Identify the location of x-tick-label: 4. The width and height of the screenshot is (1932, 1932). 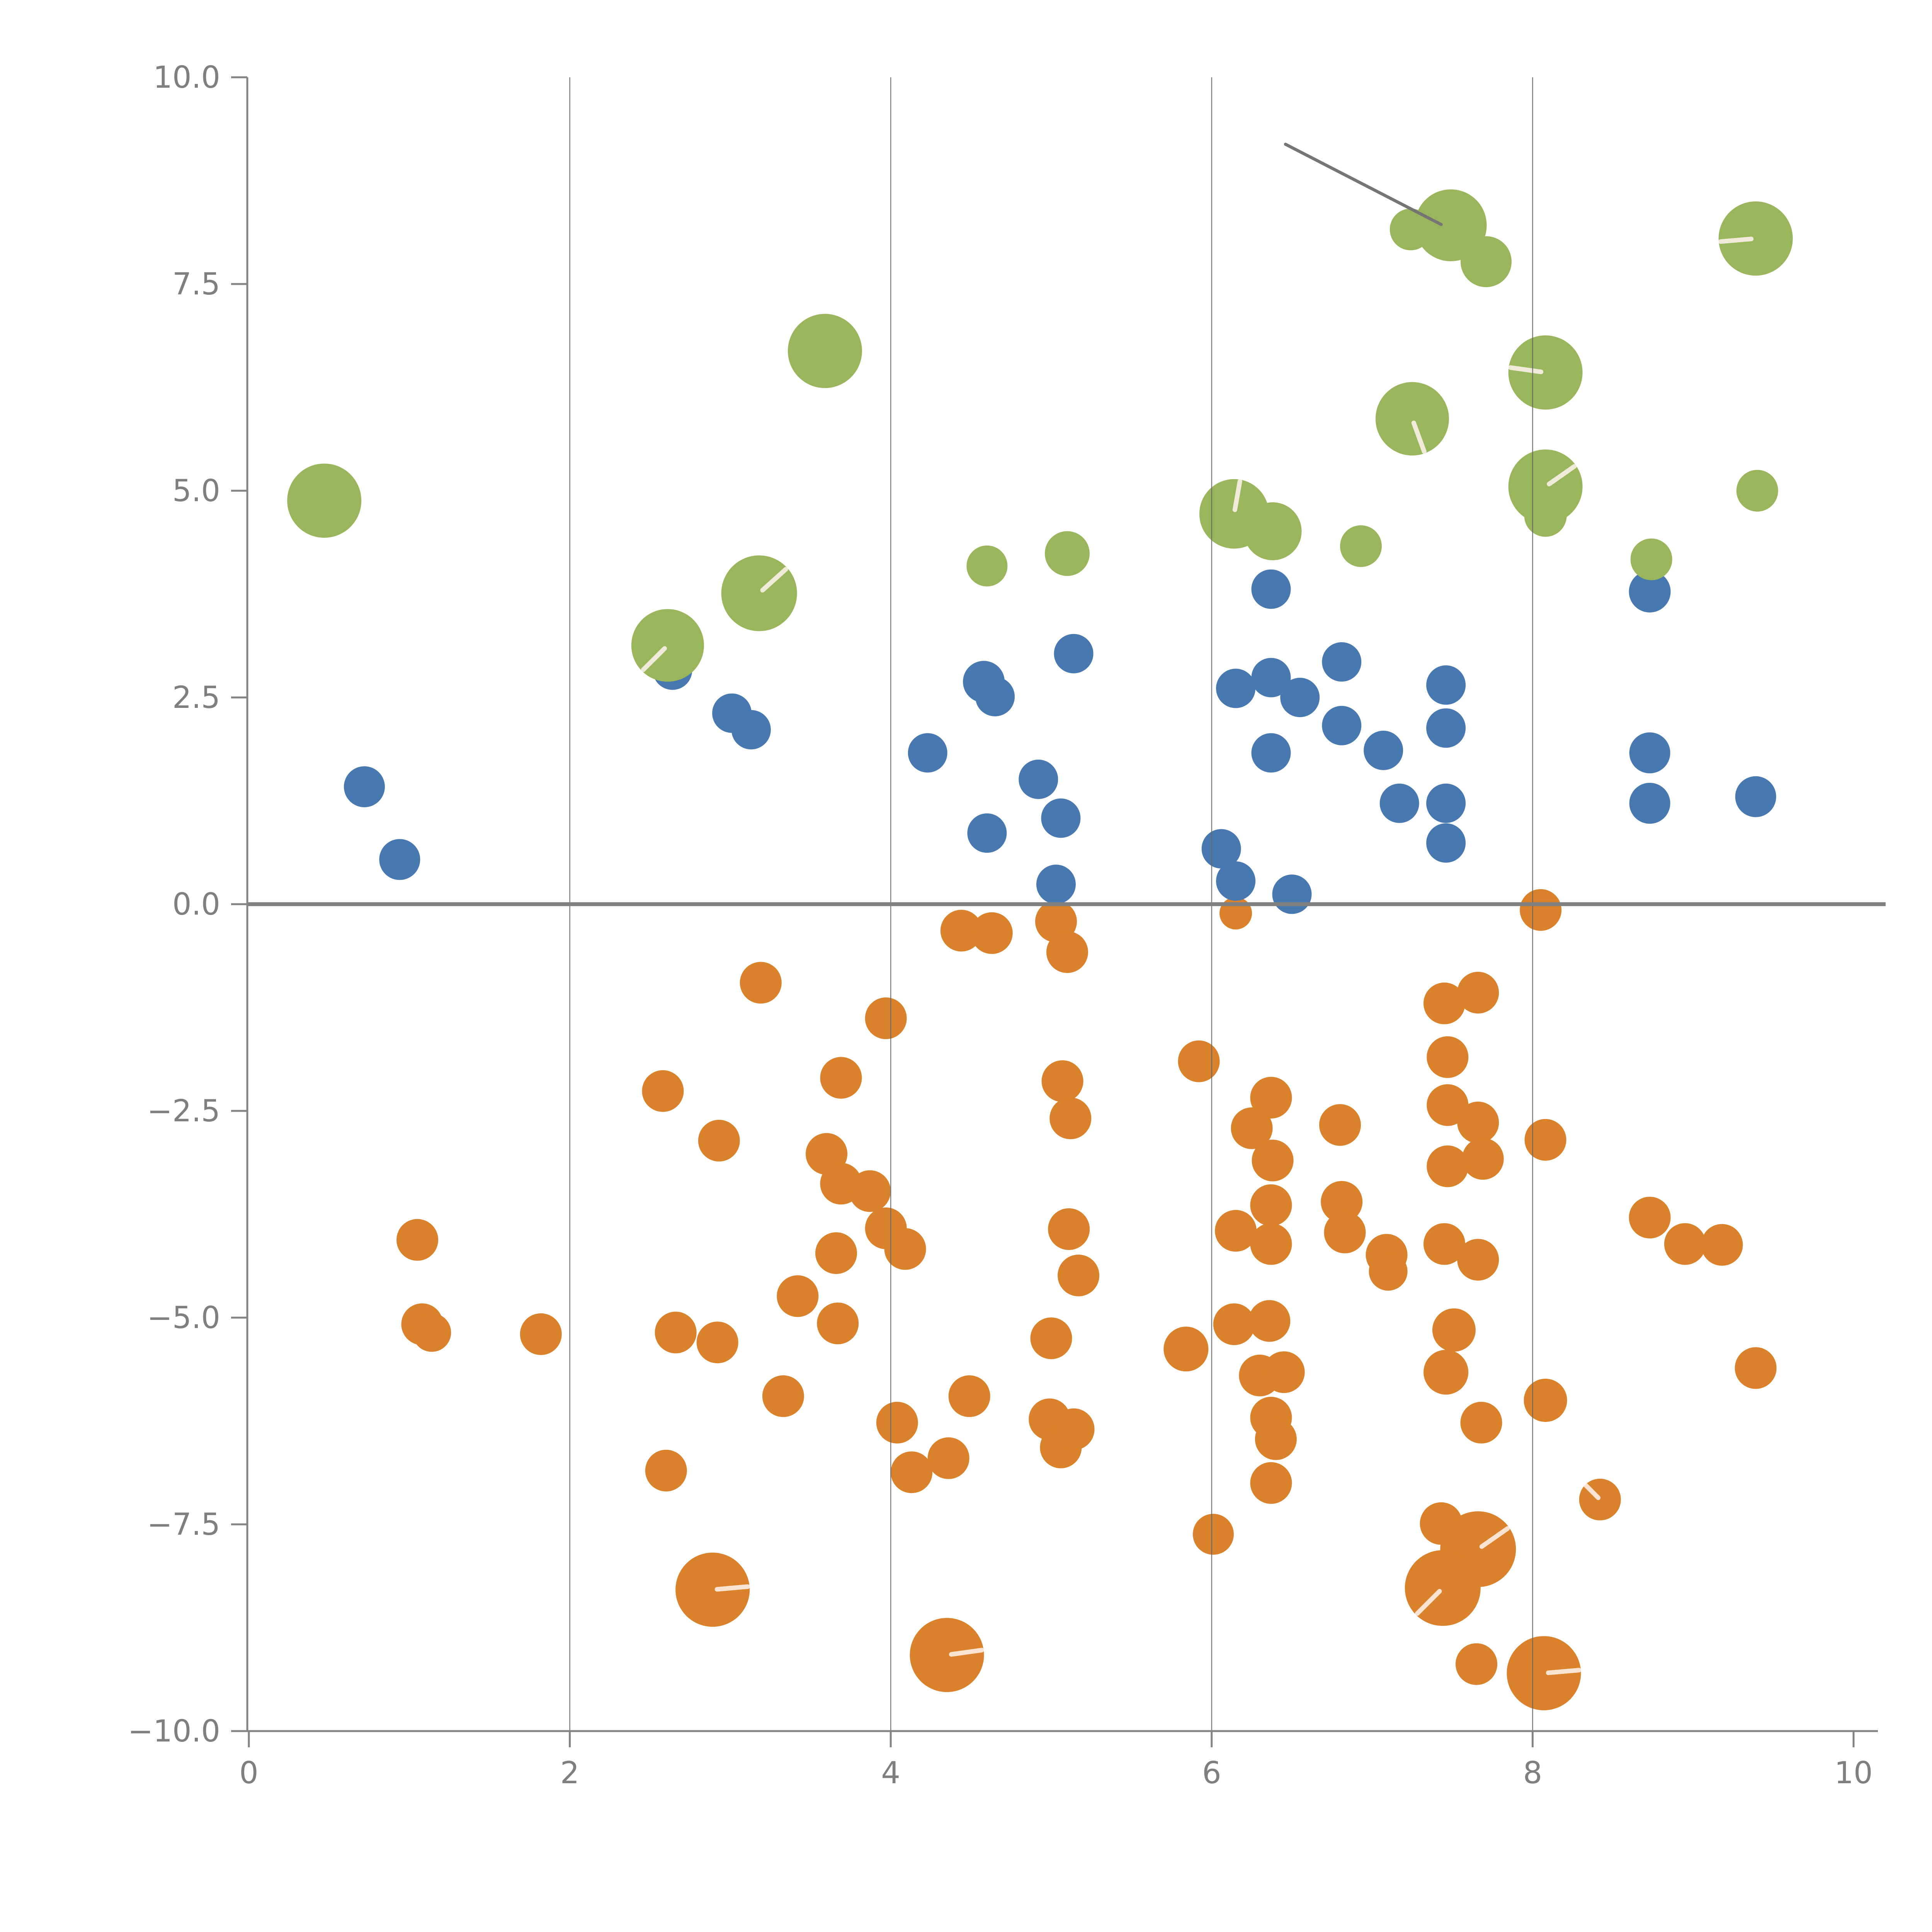
(891, 1773).